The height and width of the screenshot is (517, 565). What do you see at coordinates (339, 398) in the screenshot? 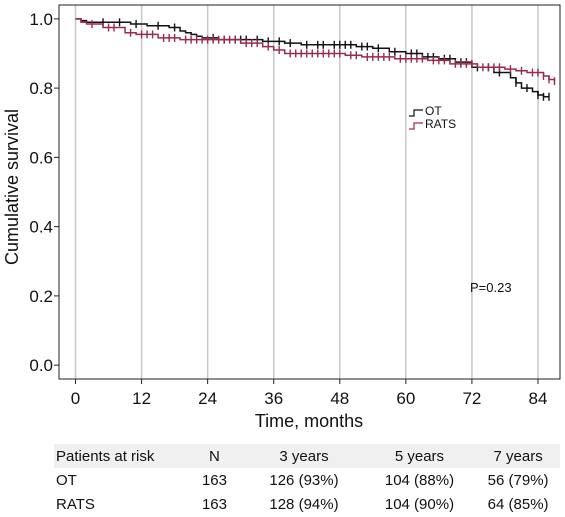
I see `x-tick-label-48: 48` at bounding box center [339, 398].